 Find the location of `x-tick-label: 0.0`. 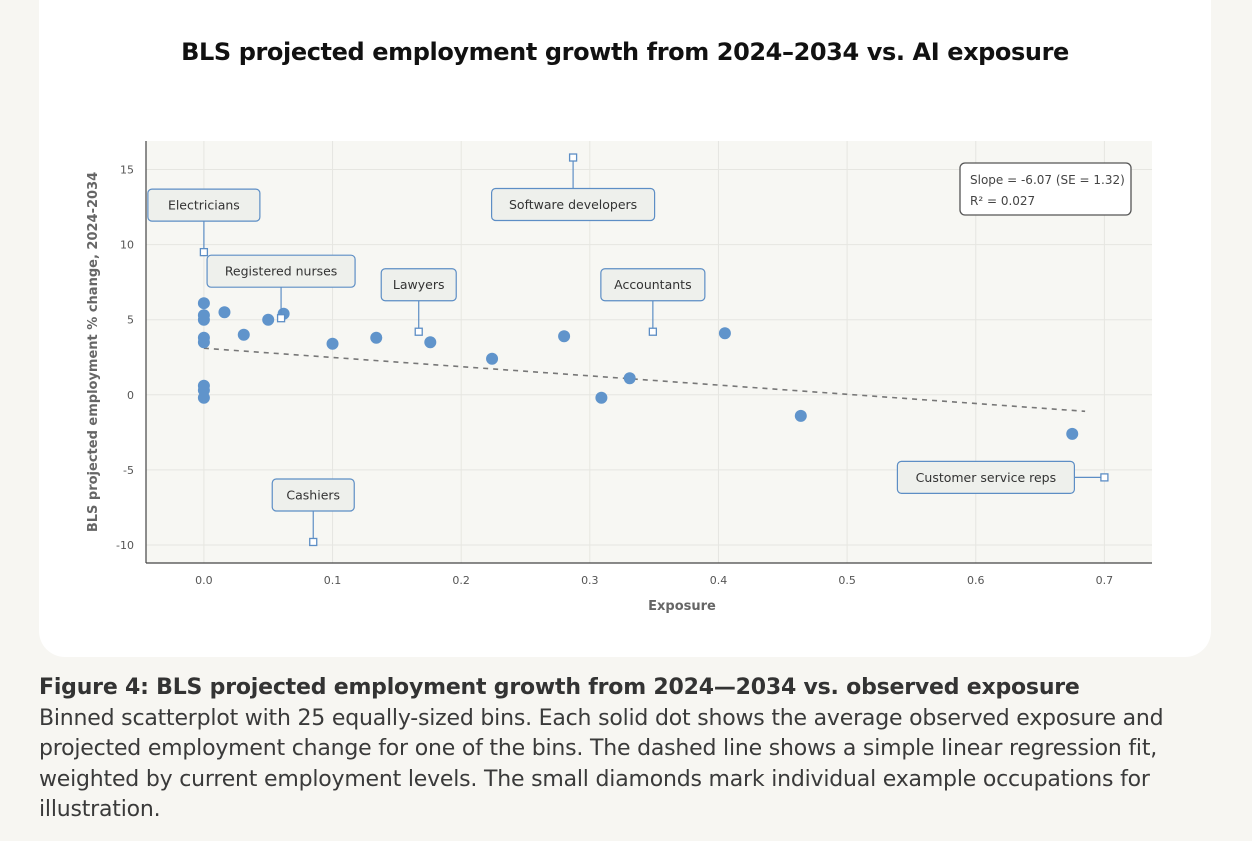

x-tick-label: 0.0 is located at coordinates (204, 580).